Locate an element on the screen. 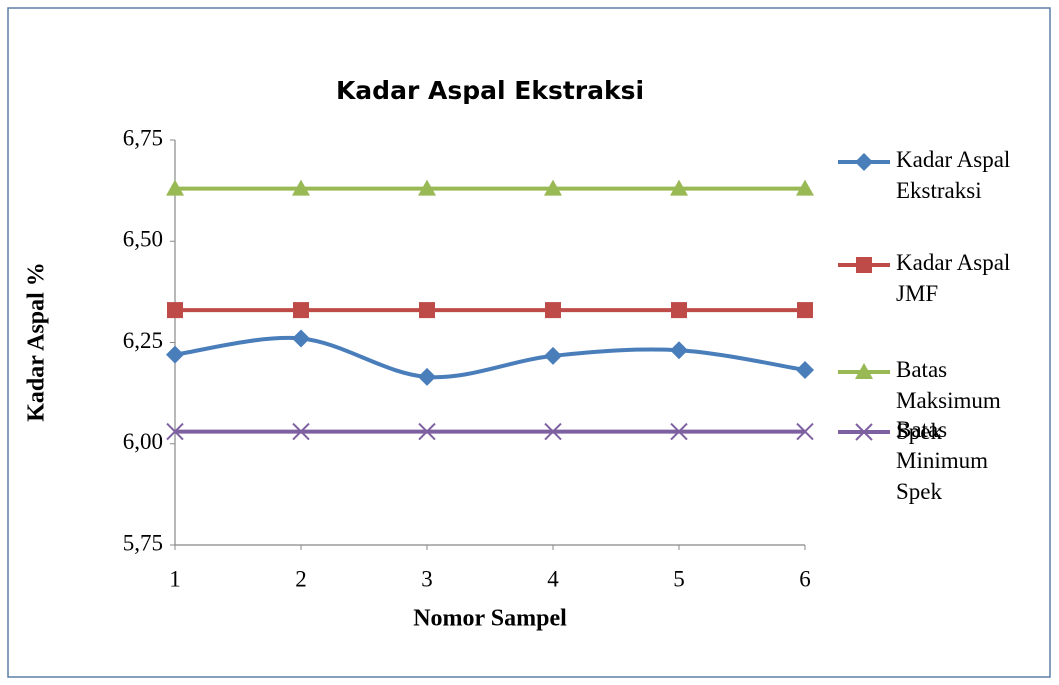 Image resolution: width=1059 pixels, height=685 pixels. y-tick-label: 6,00 is located at coordinates (143, 441).